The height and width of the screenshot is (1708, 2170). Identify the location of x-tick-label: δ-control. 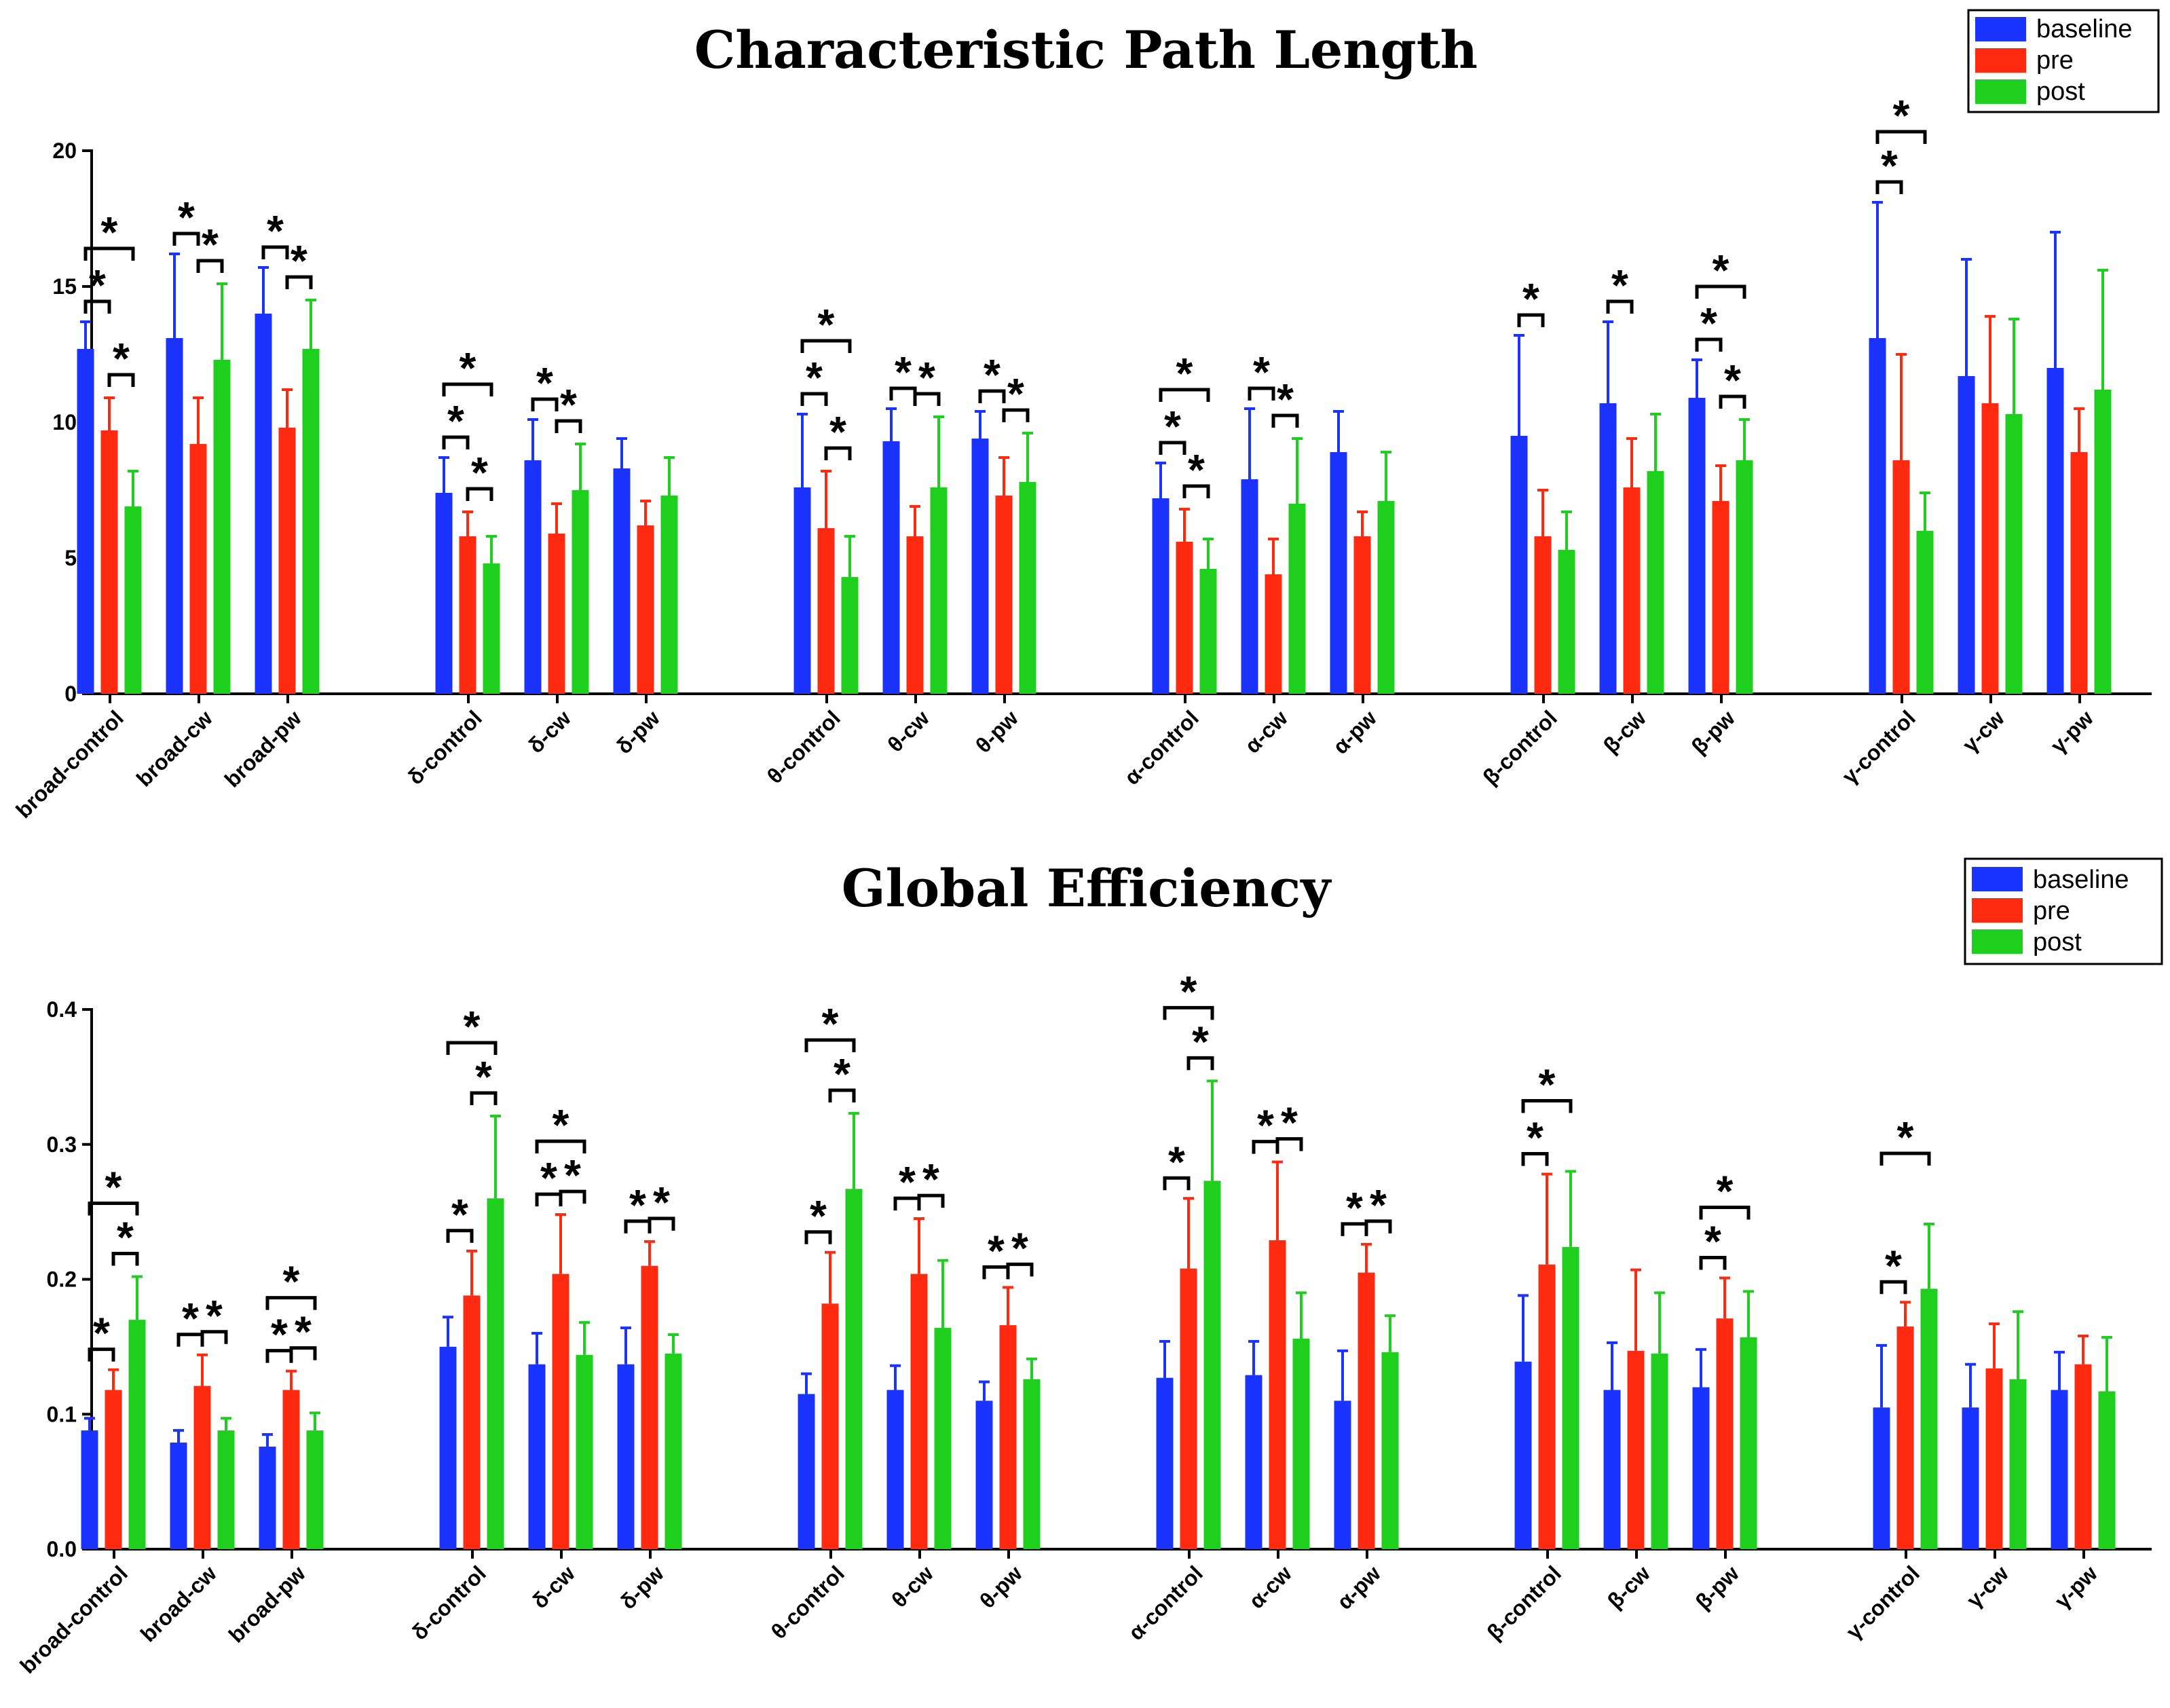
(445, 747).